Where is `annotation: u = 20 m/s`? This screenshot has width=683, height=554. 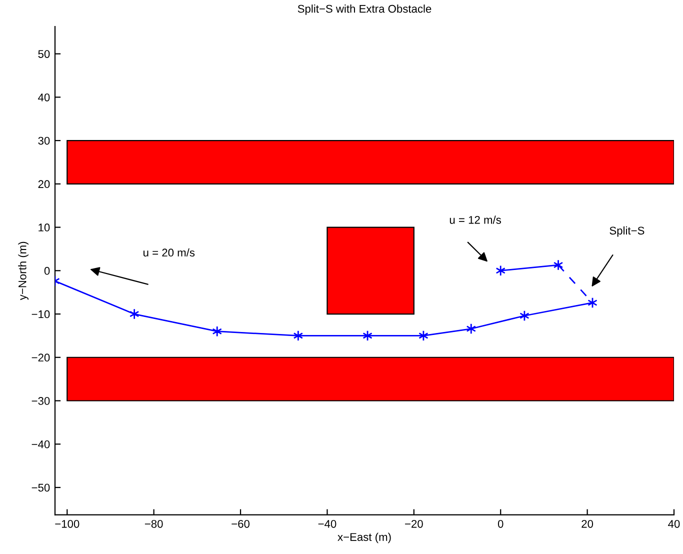 annotation: u = 20 m/s is located at coordinates (169, 252).